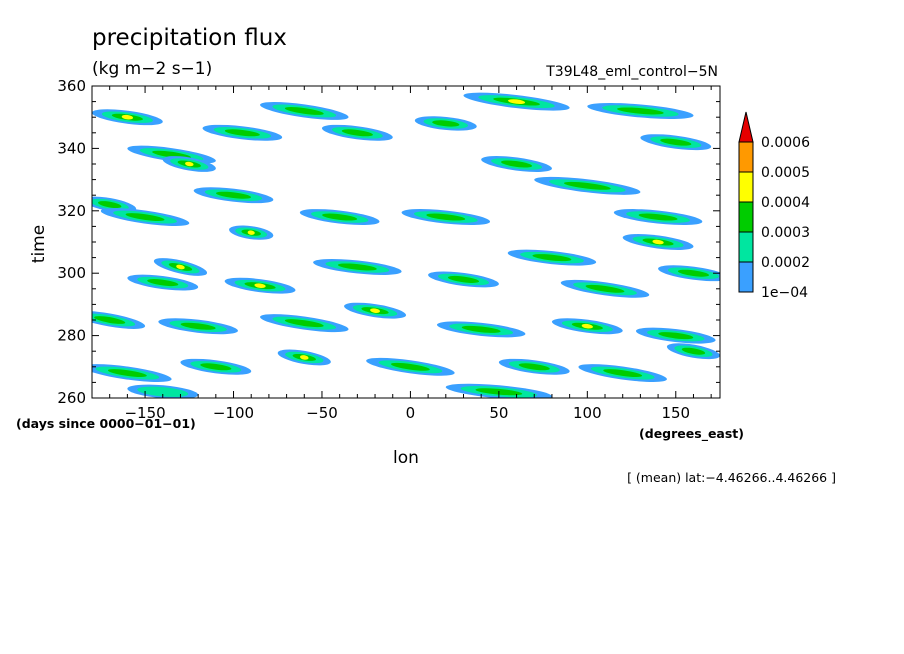 Image resolution: width=904 pixels, height=654 pixels. Describe the element at coordinates (189, 38) in the screenshot. I see `chart-title: precipitation flux` at that location.